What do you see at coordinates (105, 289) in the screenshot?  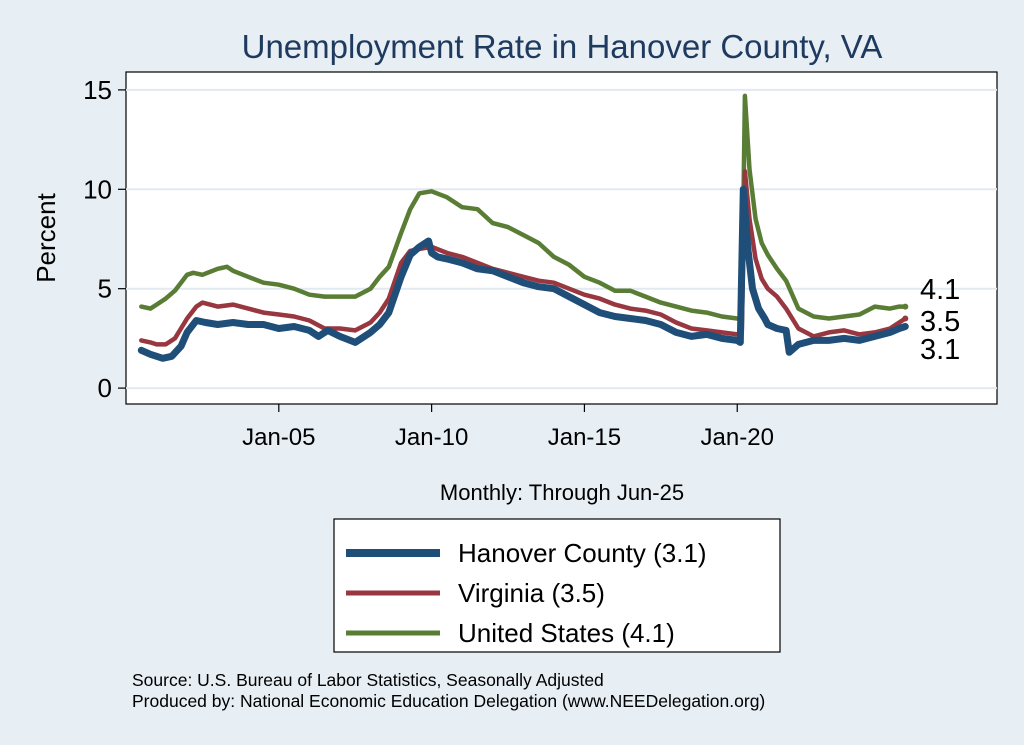 I see `y-tick-label: 5` at bounding box center [105, 289].